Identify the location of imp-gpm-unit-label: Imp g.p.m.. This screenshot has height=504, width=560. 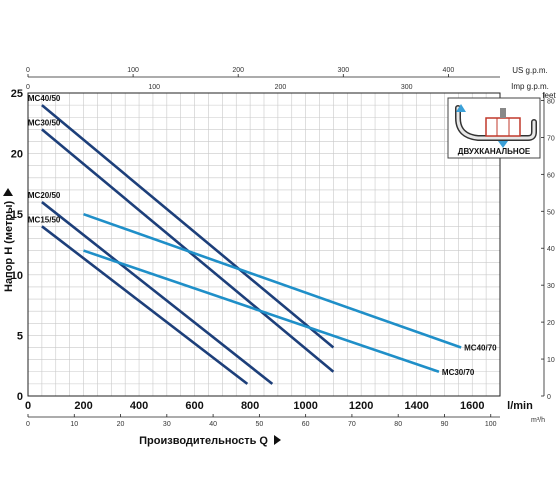
(530, 86).